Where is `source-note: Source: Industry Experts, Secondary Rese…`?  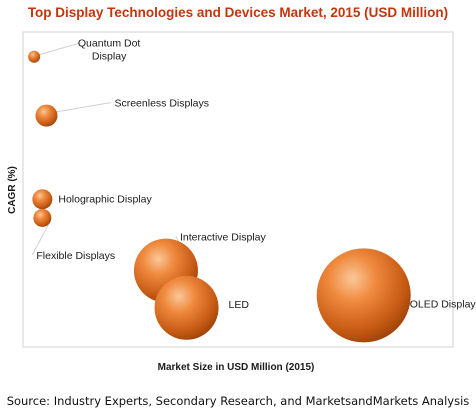
source-note: Source: Industry Experts, Secondary Rese… is located at coordinates (238, 401).